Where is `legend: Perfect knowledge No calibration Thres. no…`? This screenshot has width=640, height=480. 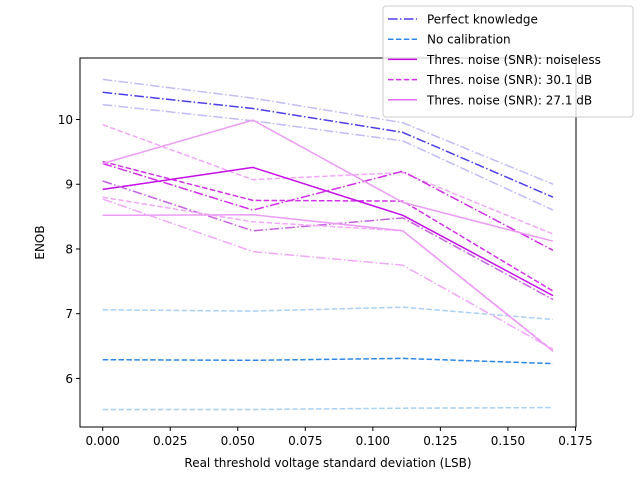 legend: Perfect knowledge No calibration Thres. no… is located at coordinates (508, 61).